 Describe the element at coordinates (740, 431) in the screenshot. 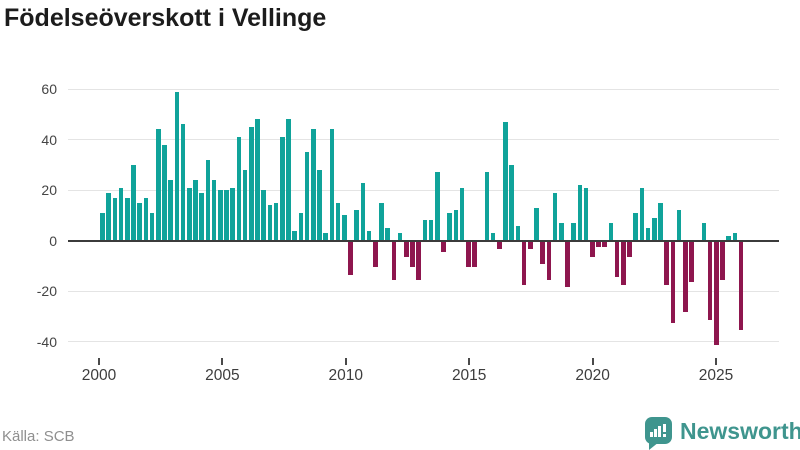

I see `brand-name: Newsworthy` at that location.